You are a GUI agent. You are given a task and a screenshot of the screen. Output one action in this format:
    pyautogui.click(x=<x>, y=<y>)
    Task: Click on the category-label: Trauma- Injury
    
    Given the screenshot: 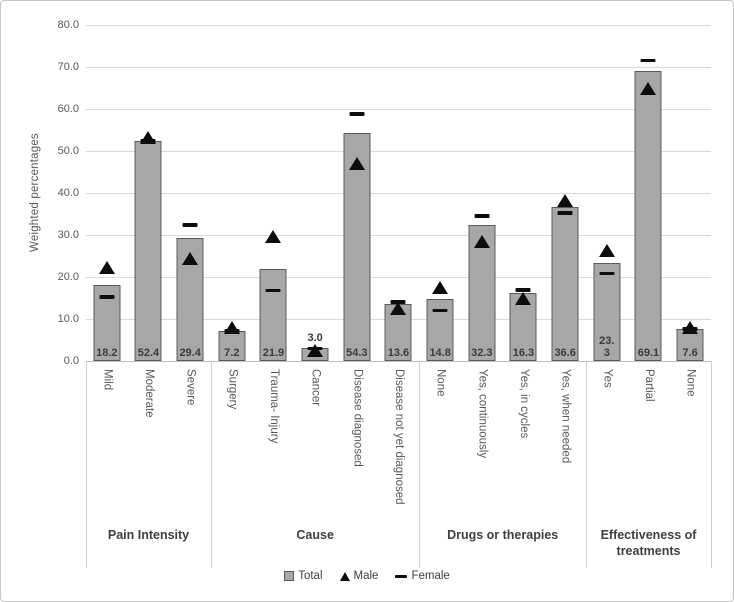 What is the action you would take?
    pyautogui.click(x=274, y=406)
    